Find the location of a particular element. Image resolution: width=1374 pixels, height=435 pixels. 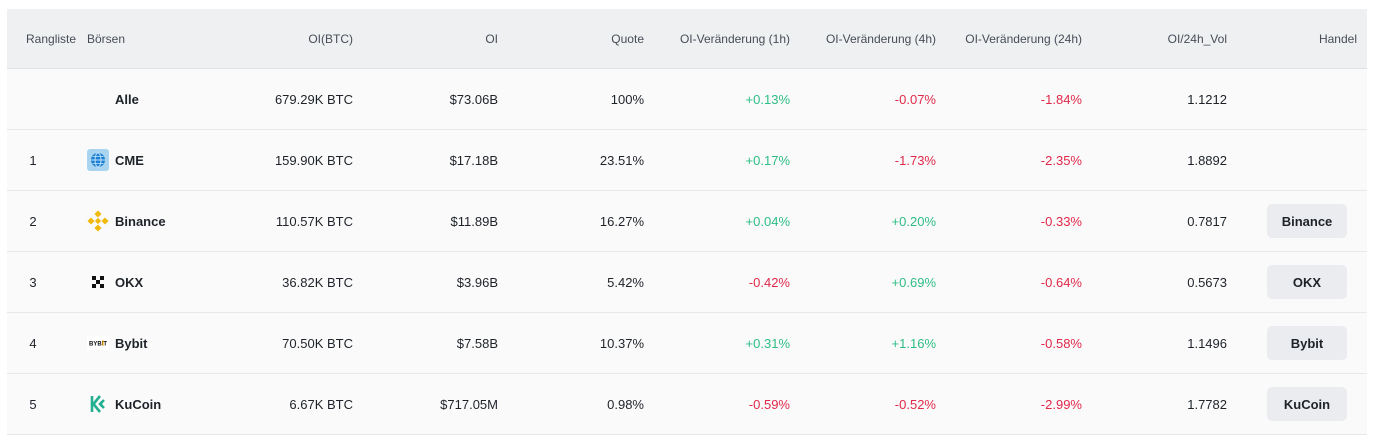

oi-btc-value: 36.82K BTC is located at coordinates (317, 282).